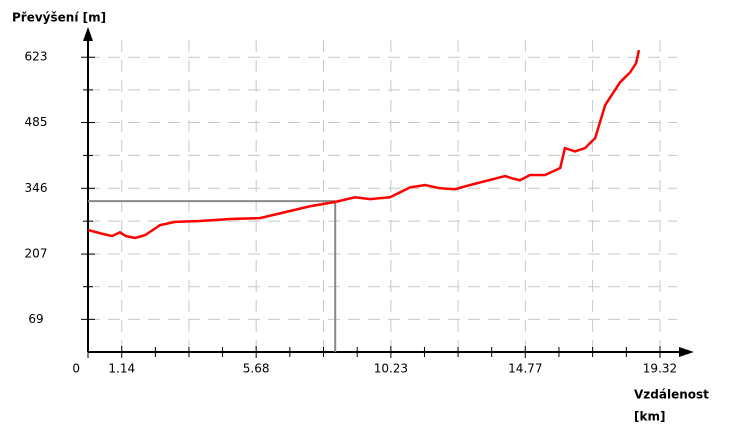  I want to click on y-tick-label: 485, so click(36, 122).